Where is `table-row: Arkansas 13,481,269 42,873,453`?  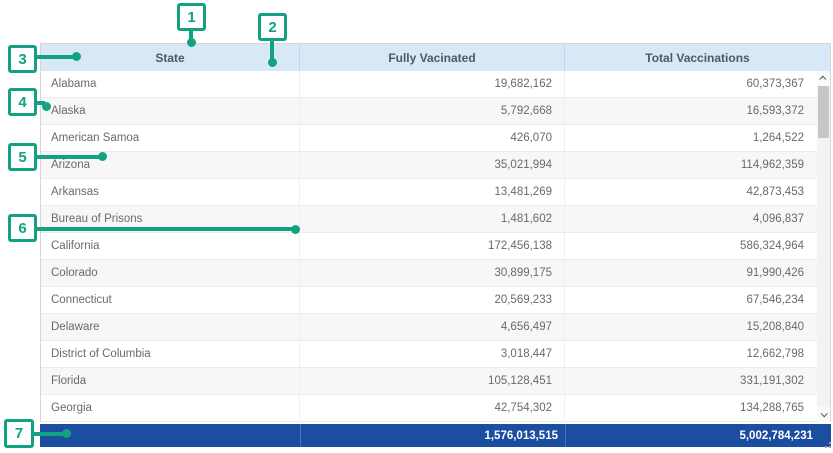 table-row: Arkansas 13,481,269 42,873,453 is located at coordinates (435, 192).